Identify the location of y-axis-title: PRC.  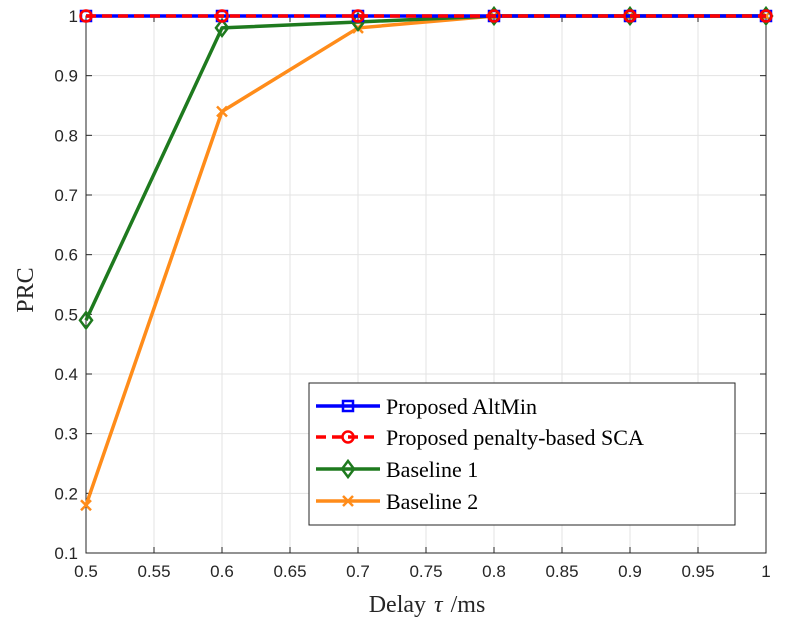
(26, 289).